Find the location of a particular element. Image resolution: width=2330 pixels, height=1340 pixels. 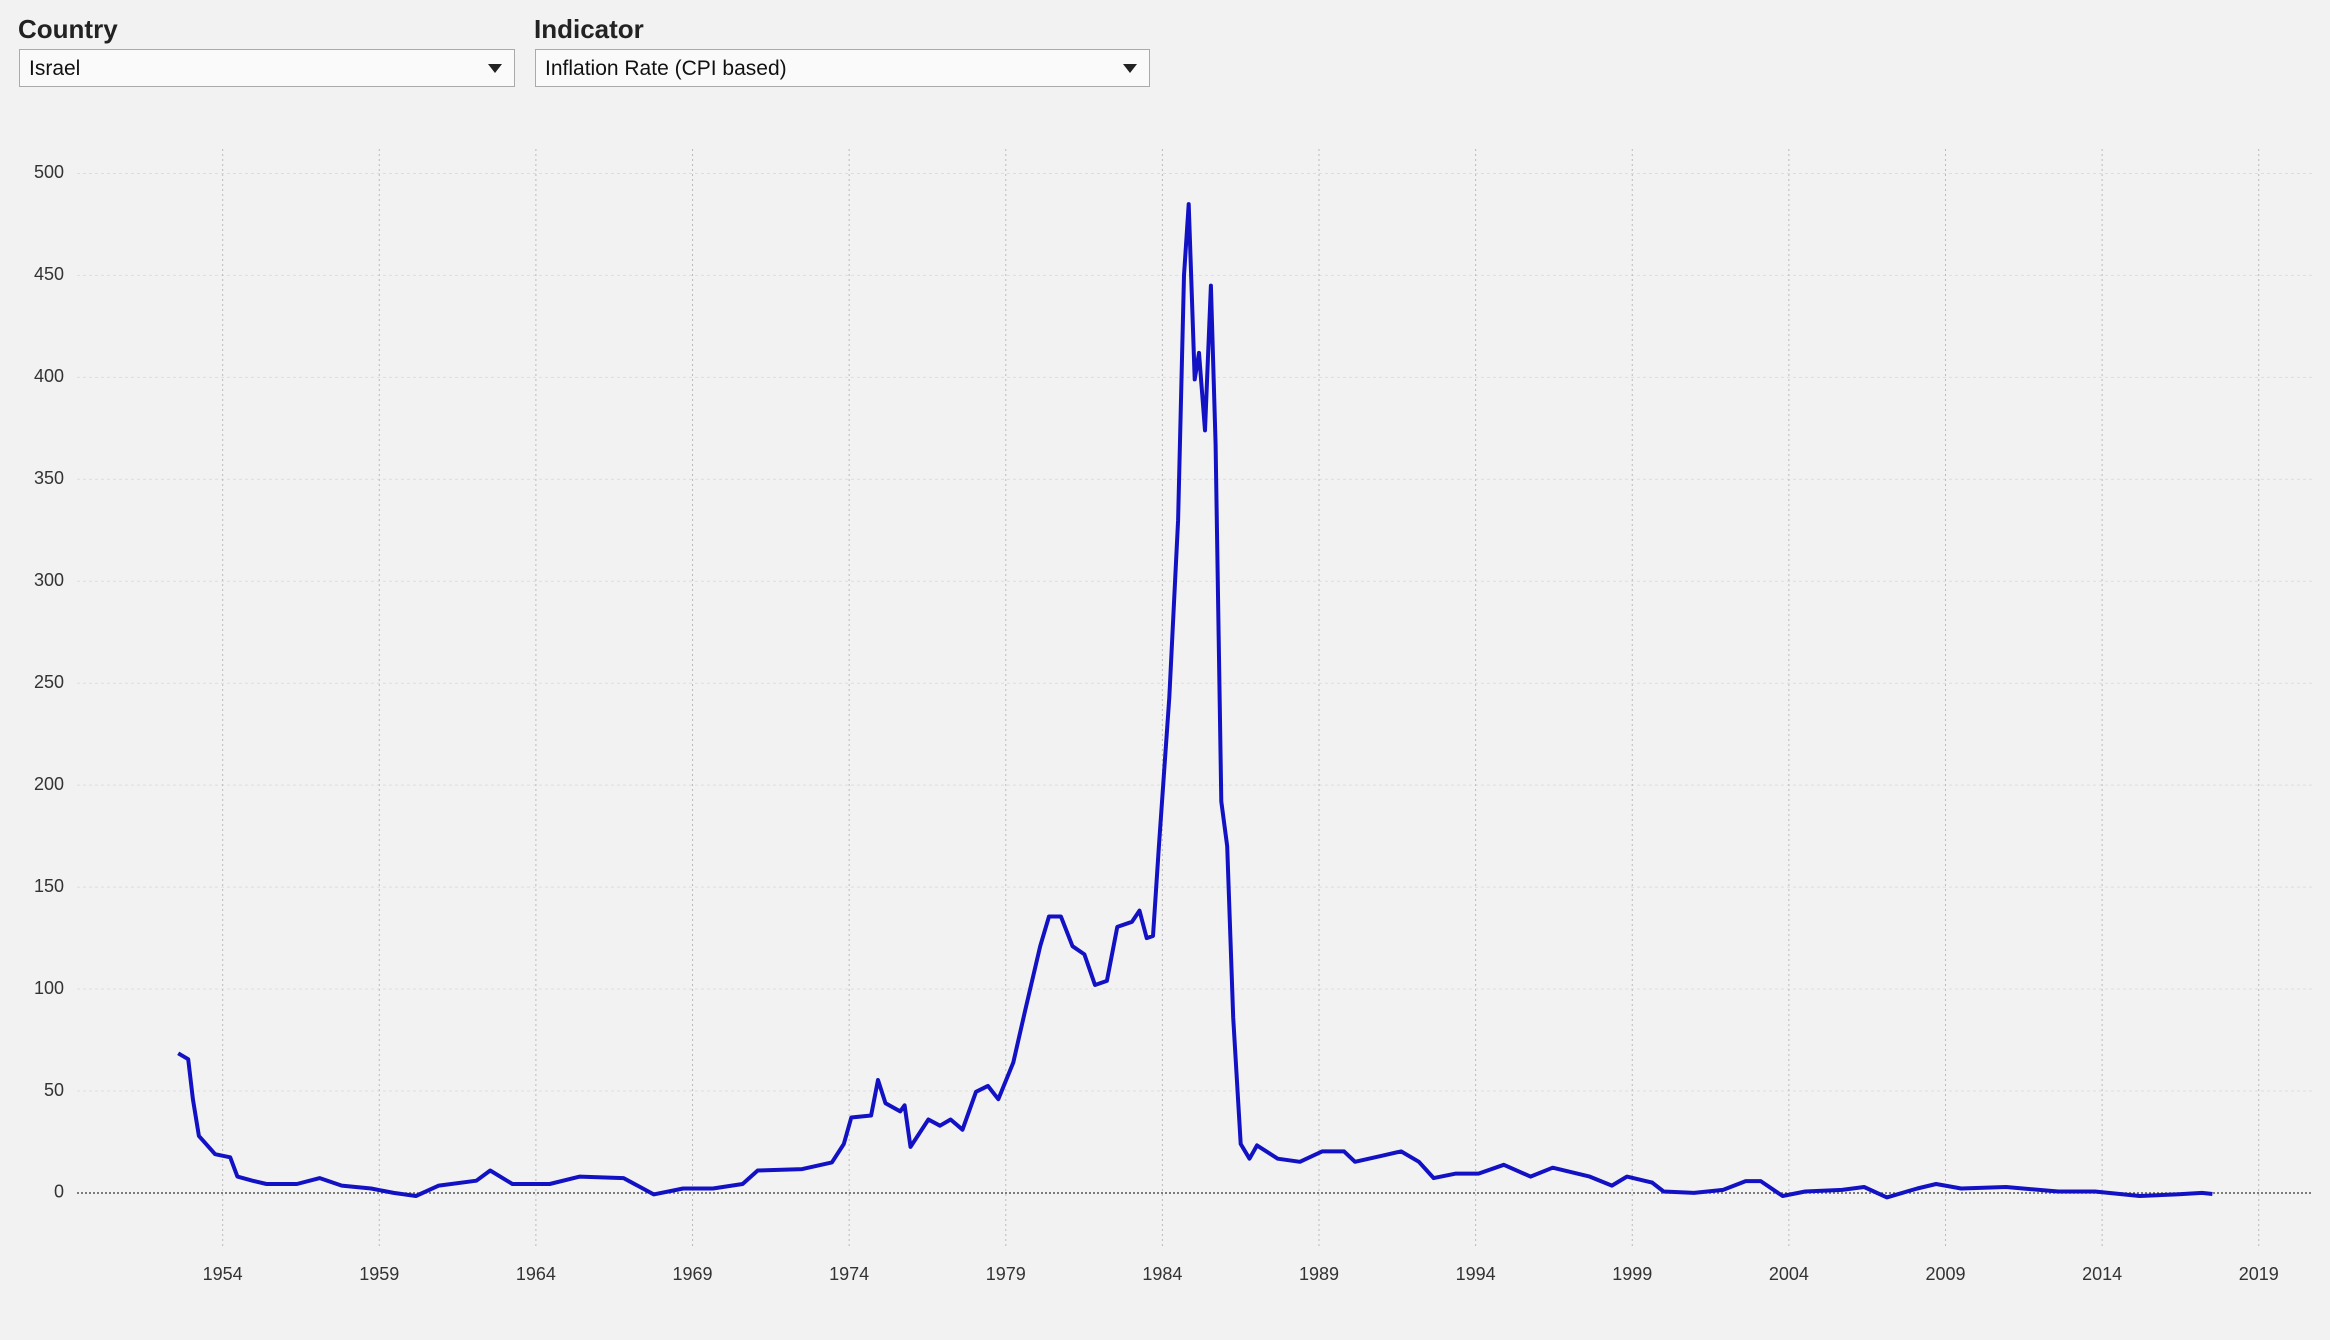

y-tick-label: 50 is located at coordinates (54, 1090).